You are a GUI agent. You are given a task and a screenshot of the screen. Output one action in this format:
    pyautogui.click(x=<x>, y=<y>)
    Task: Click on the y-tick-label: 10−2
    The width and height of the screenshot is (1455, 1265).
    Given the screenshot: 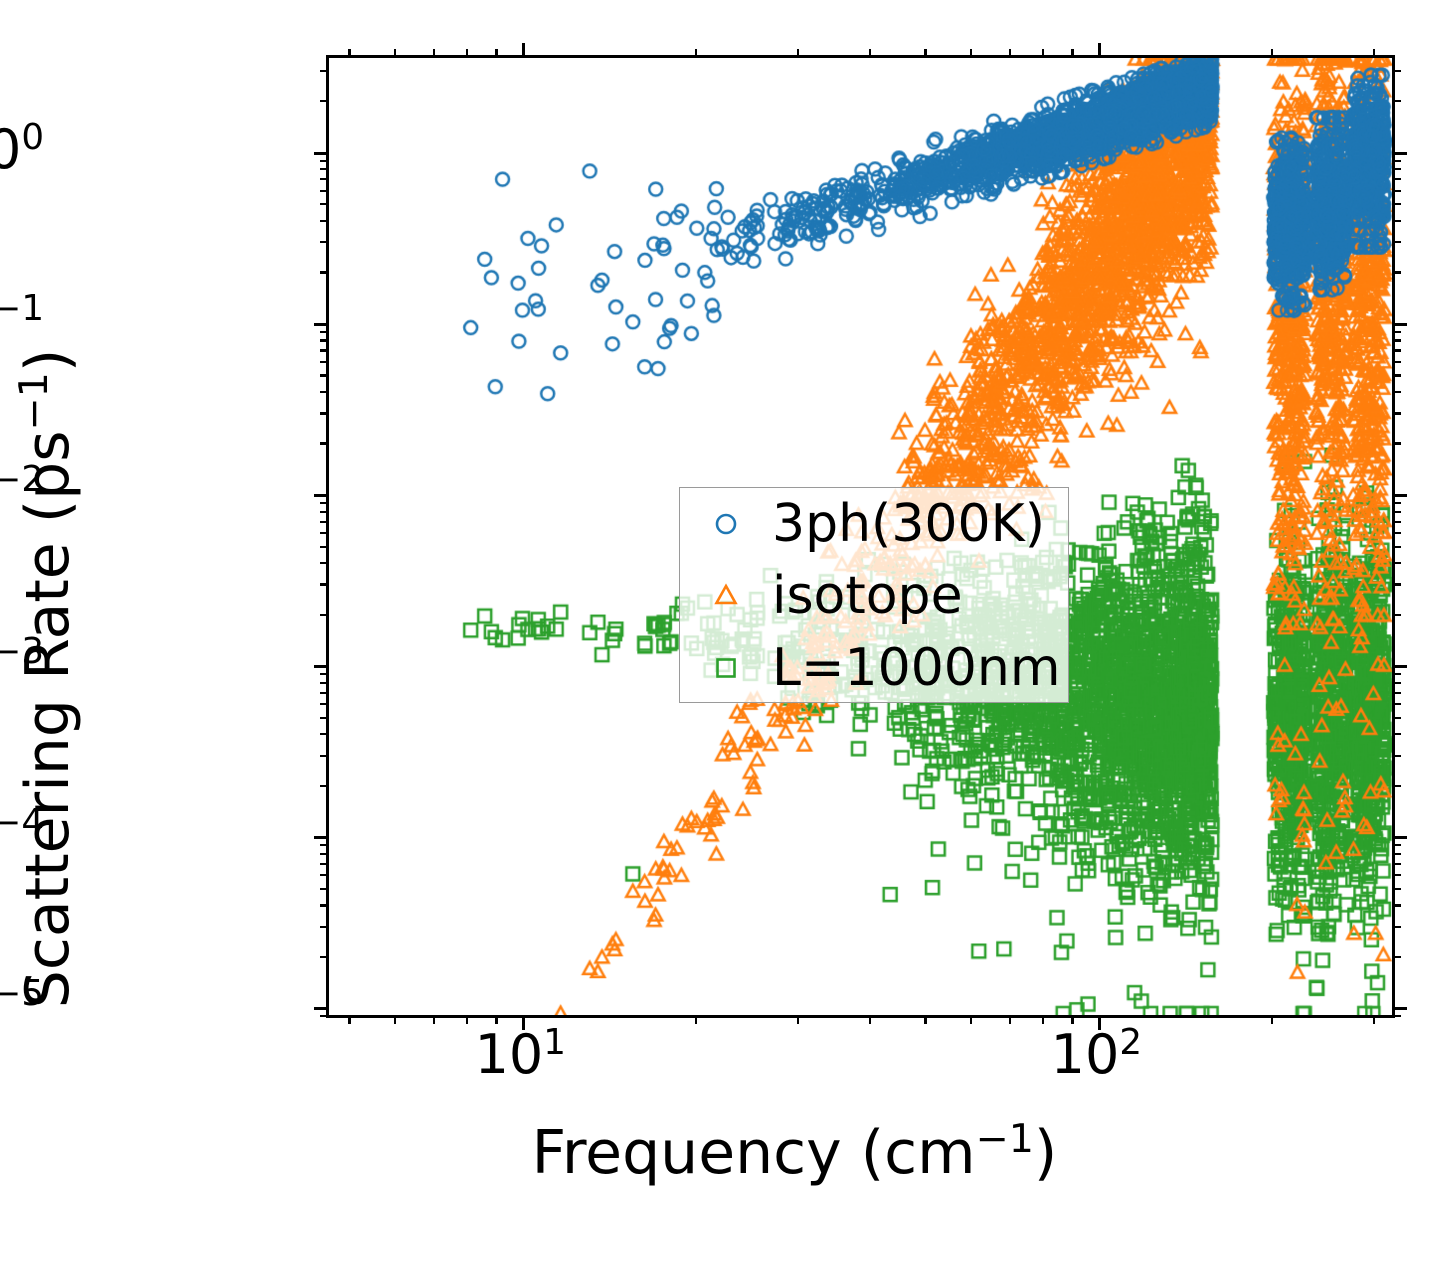 What is the action you would take?
    pyautogui.click(x=22, y=490)
    